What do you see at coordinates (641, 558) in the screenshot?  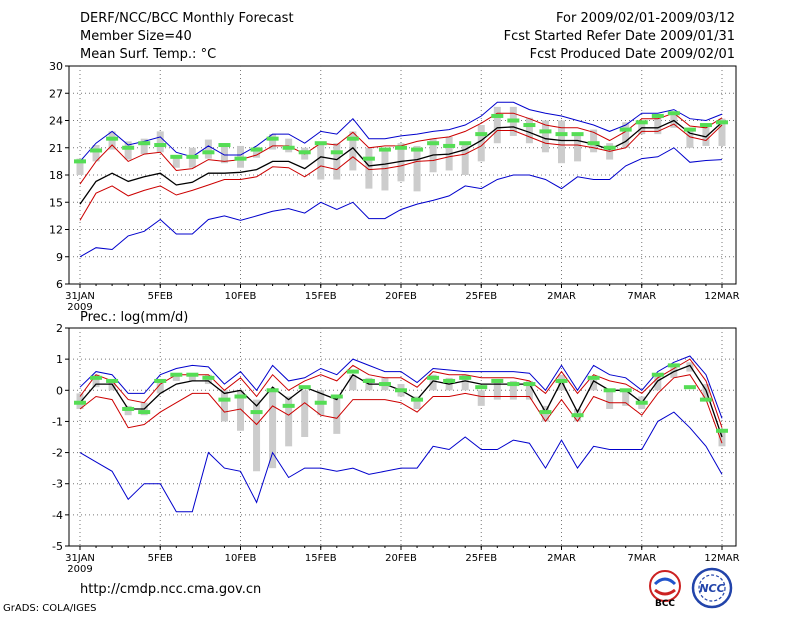 I see `prec-x-tick-label: 7MAR` at bounding box center [641, 558].